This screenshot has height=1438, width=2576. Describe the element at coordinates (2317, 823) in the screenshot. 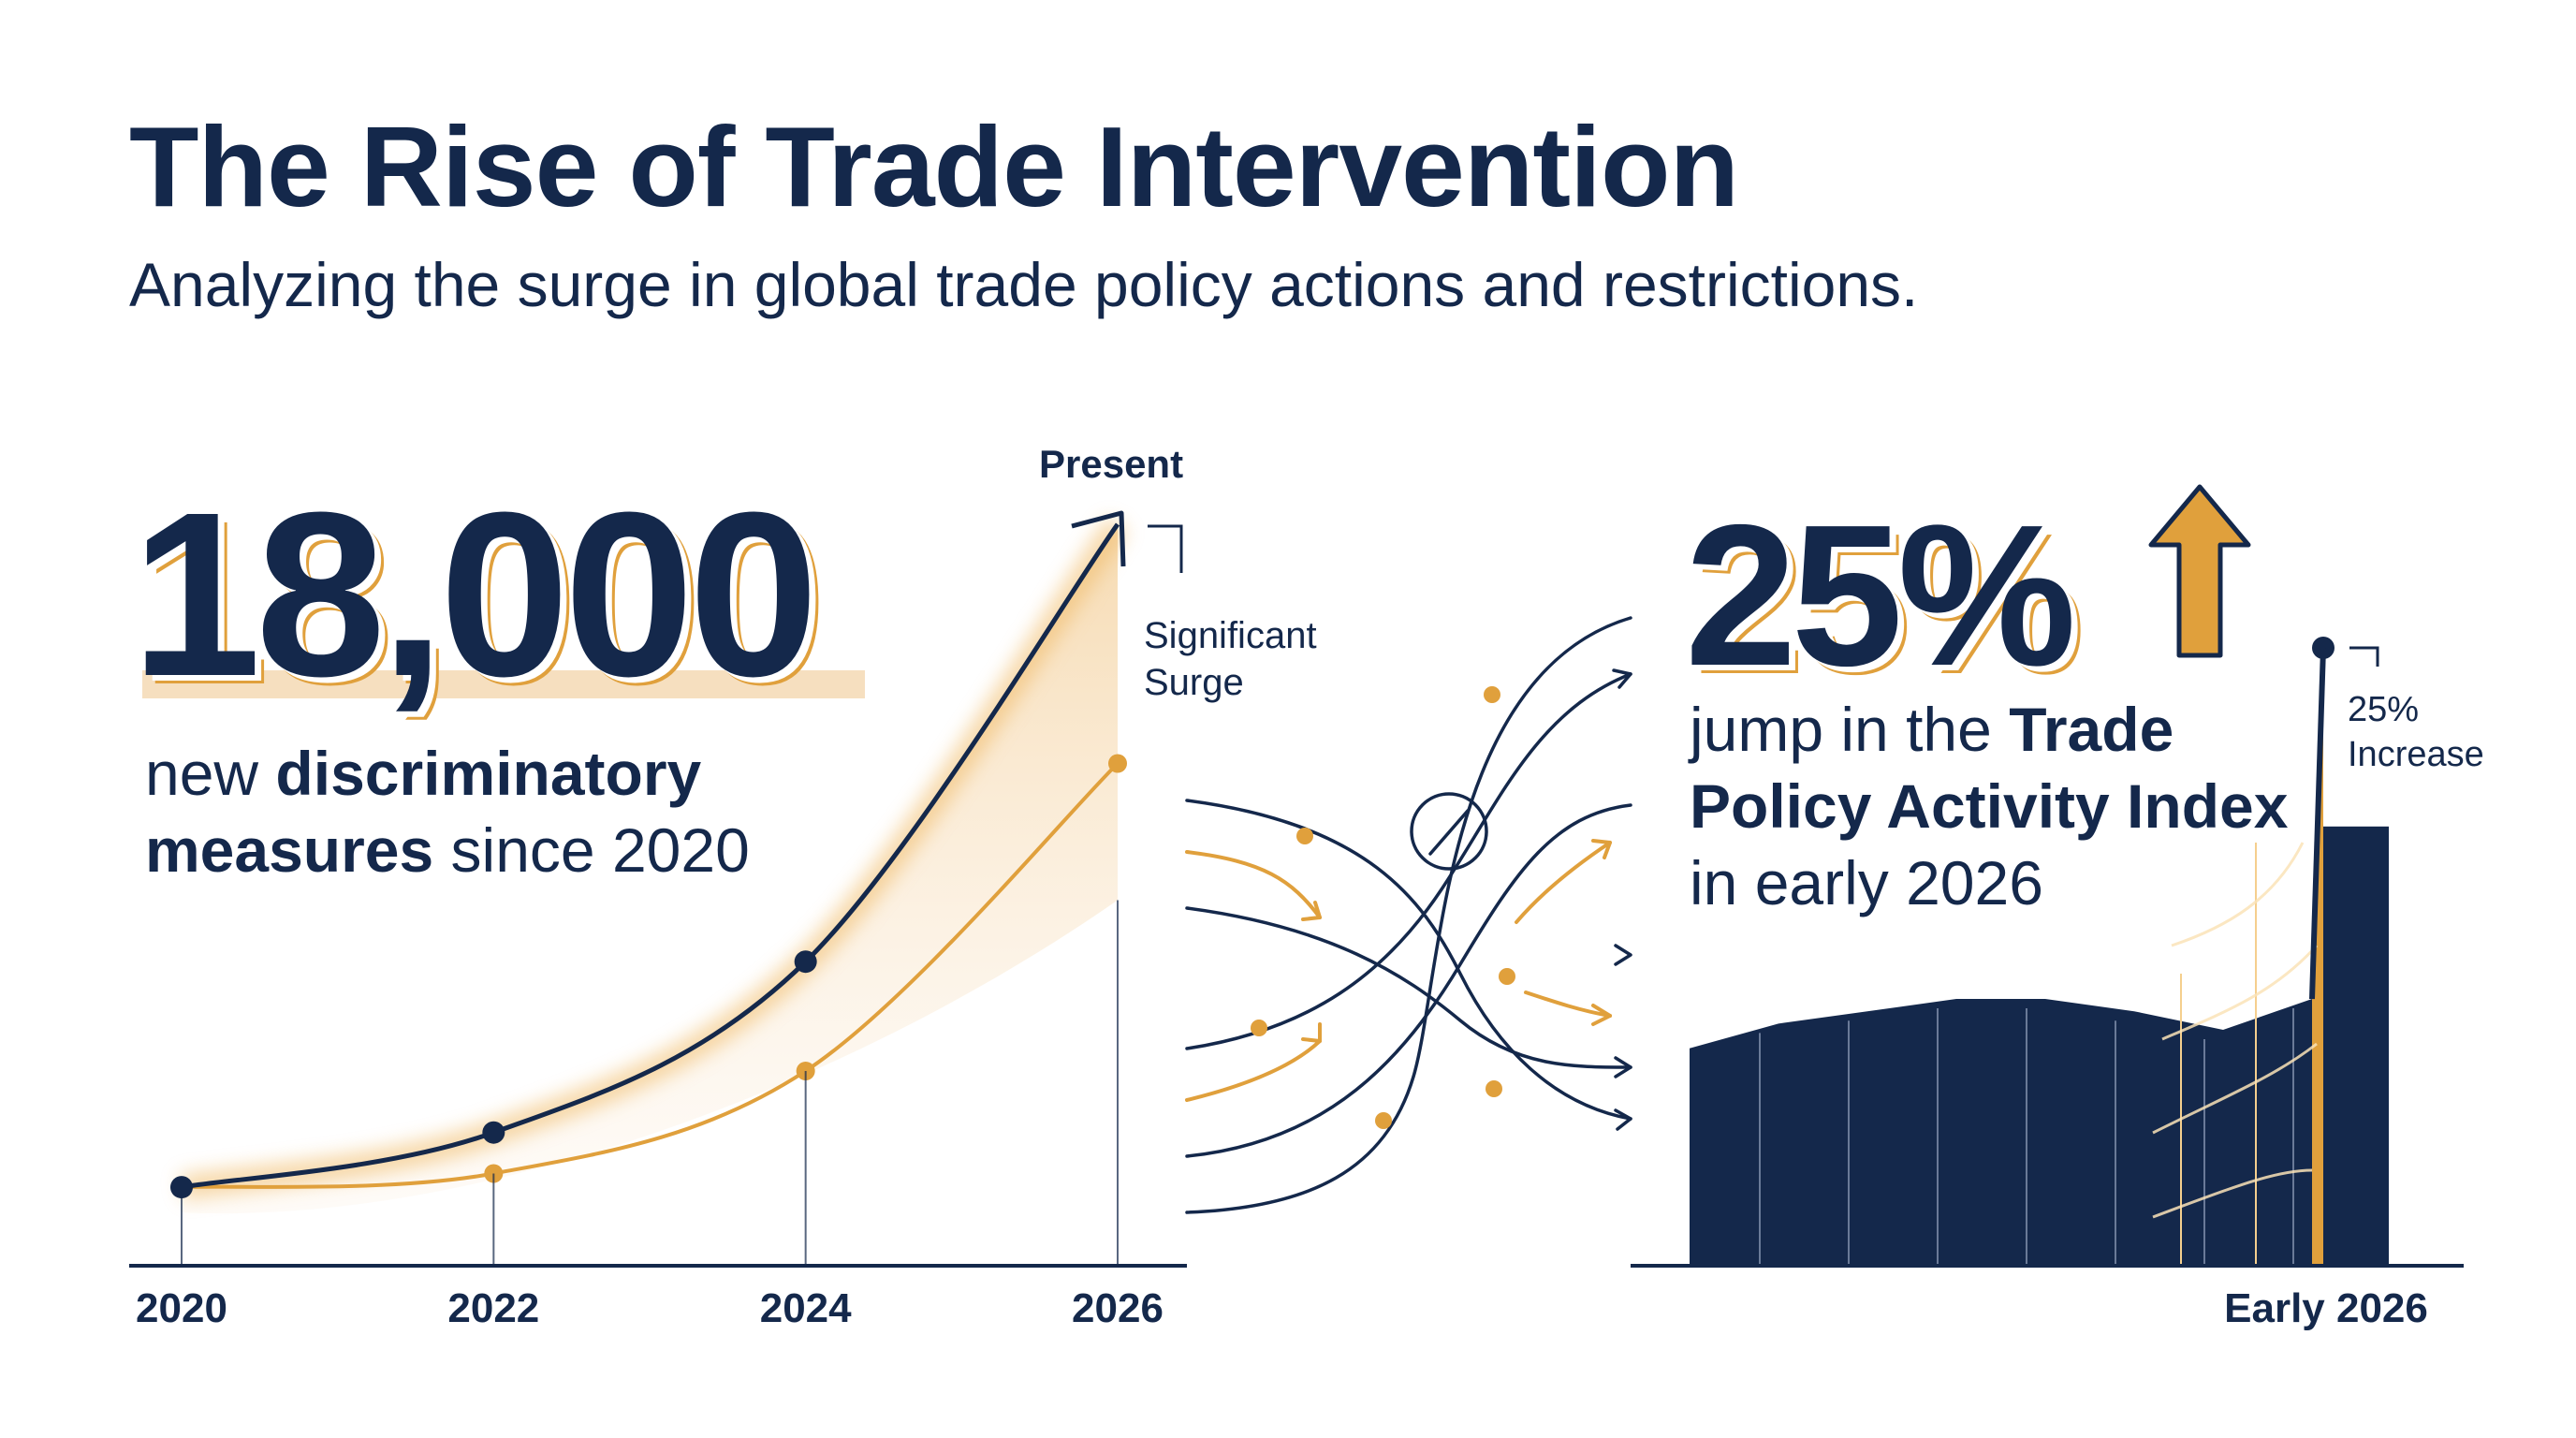

I see `surge-edge-line` at that location.